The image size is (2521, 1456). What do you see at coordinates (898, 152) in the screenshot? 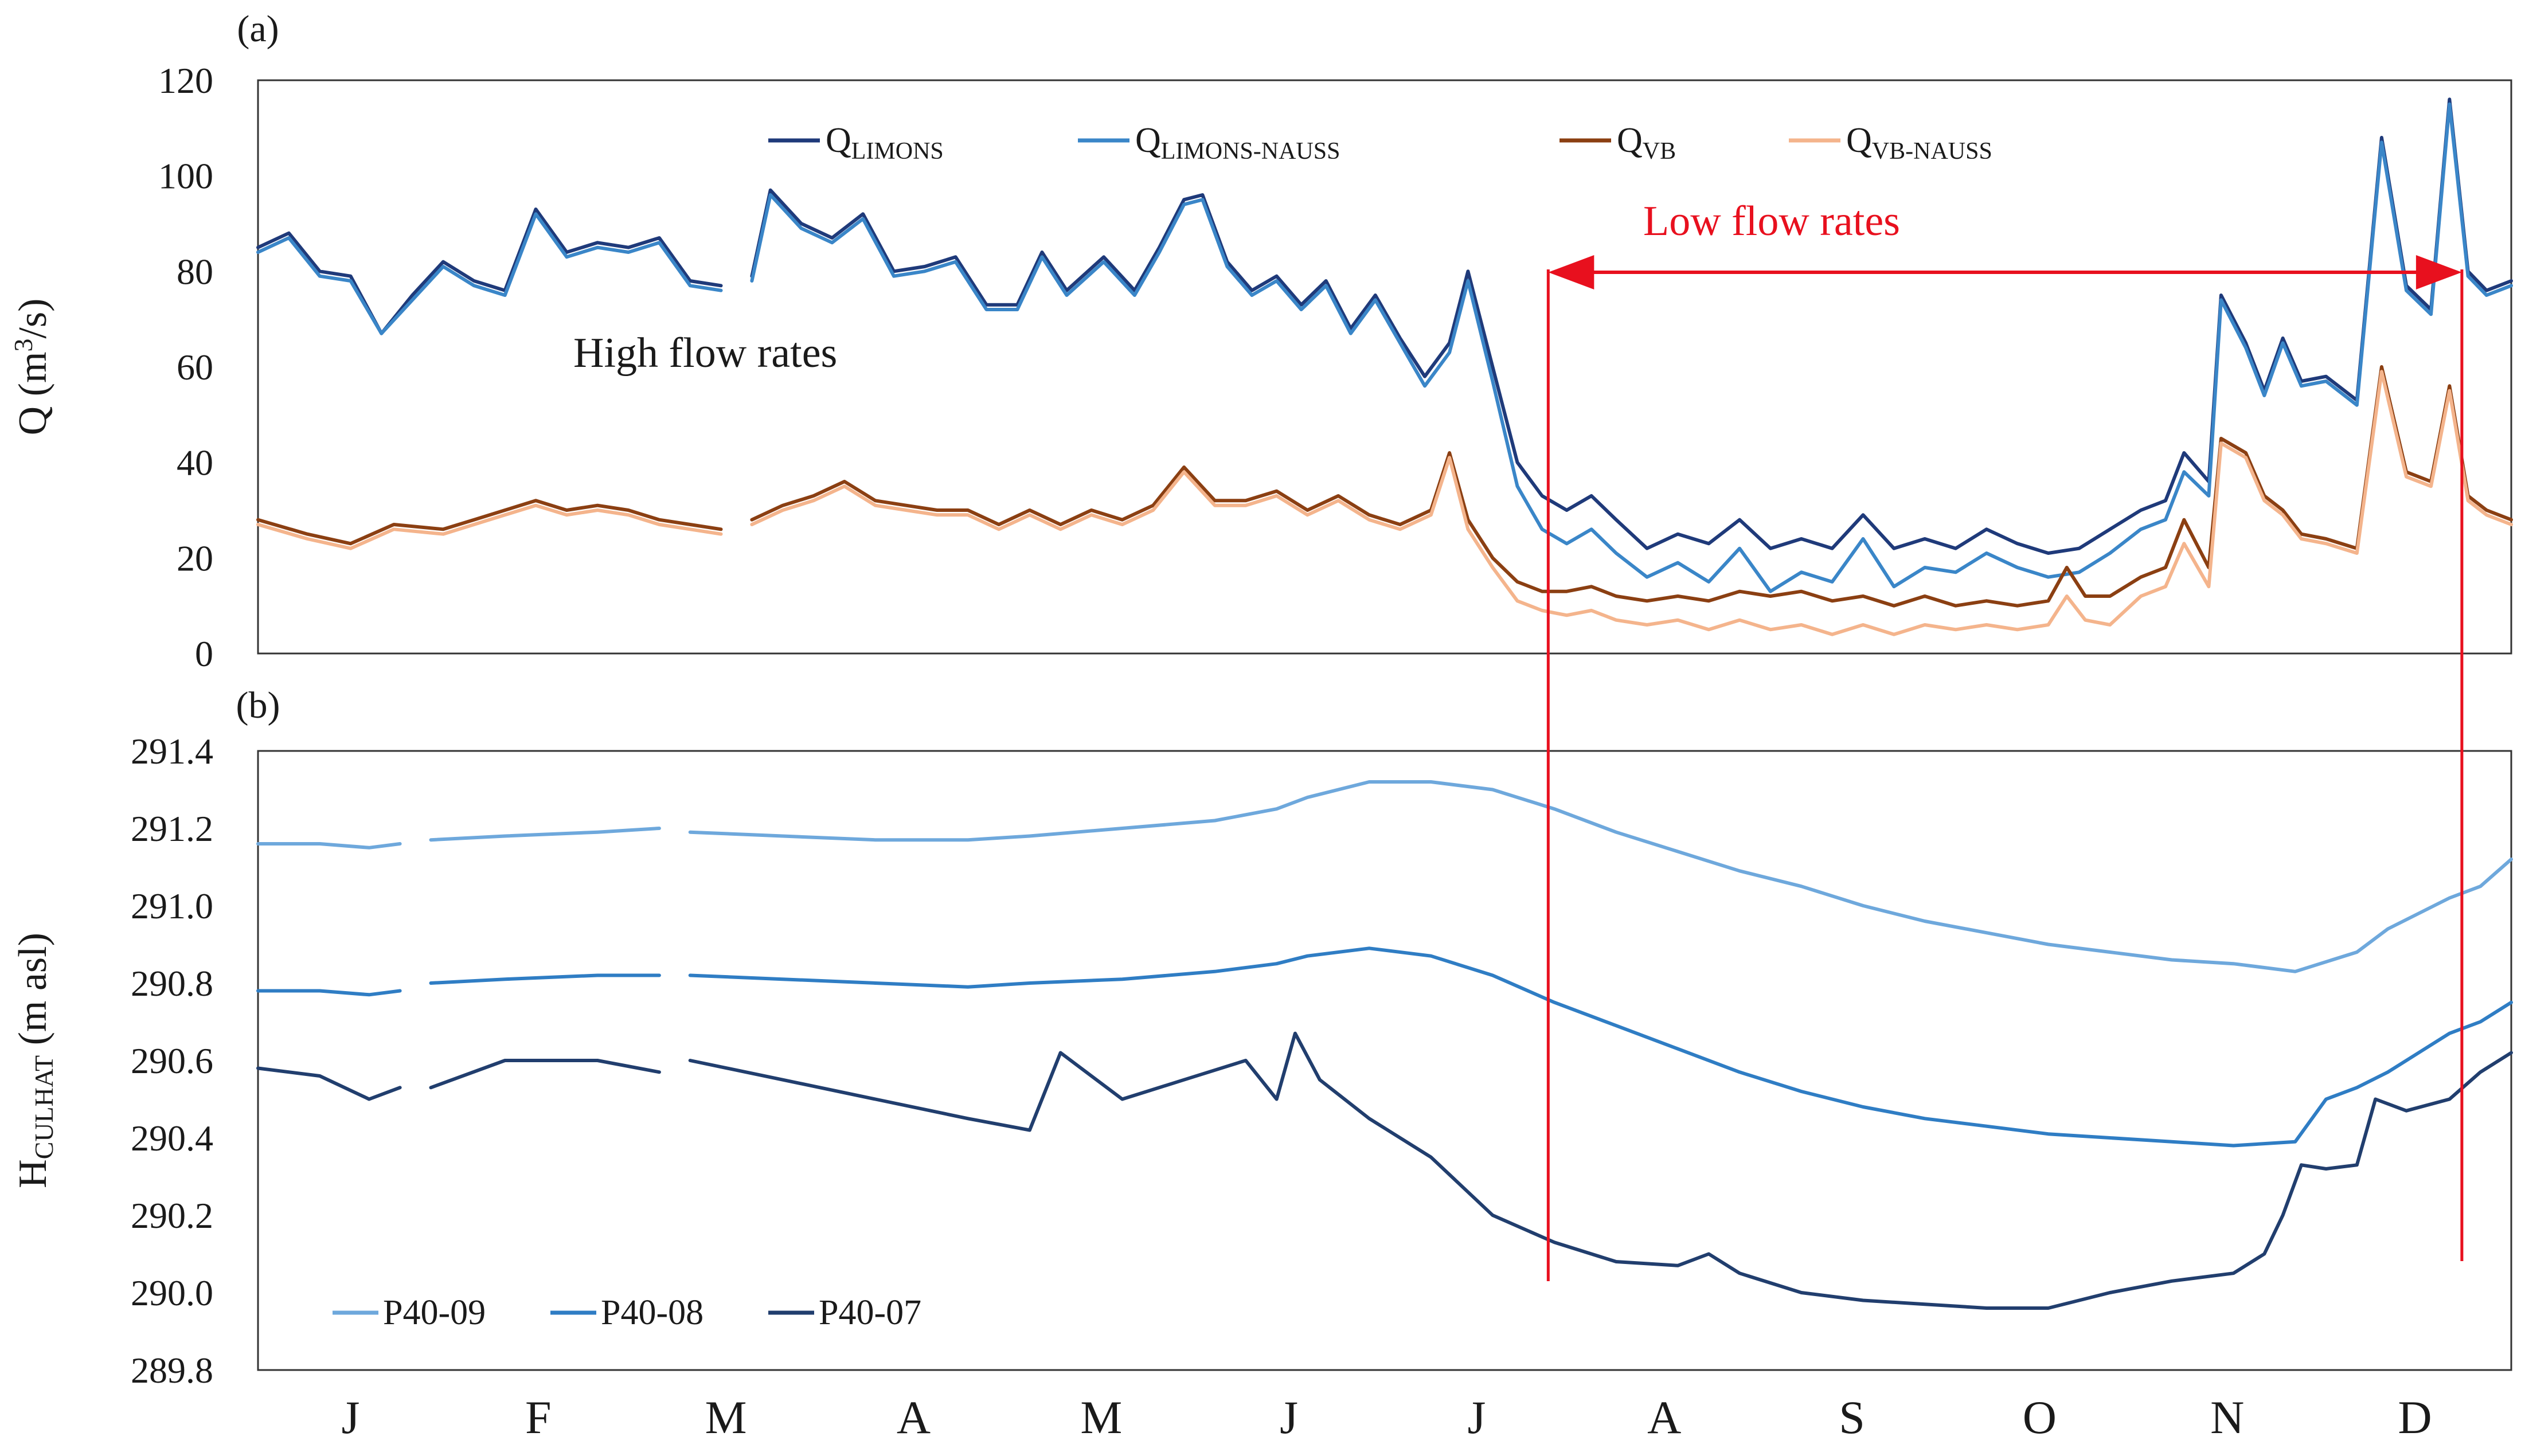
I see `legend-qlimons-sub: LIMONS` at bounding box center [898, 152].